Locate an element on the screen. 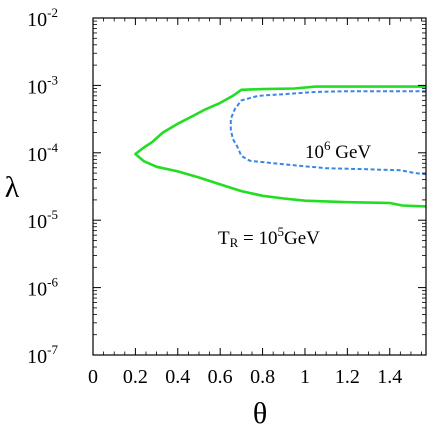  x-tick-label: 1.4 is located at coordinates (389, 377).